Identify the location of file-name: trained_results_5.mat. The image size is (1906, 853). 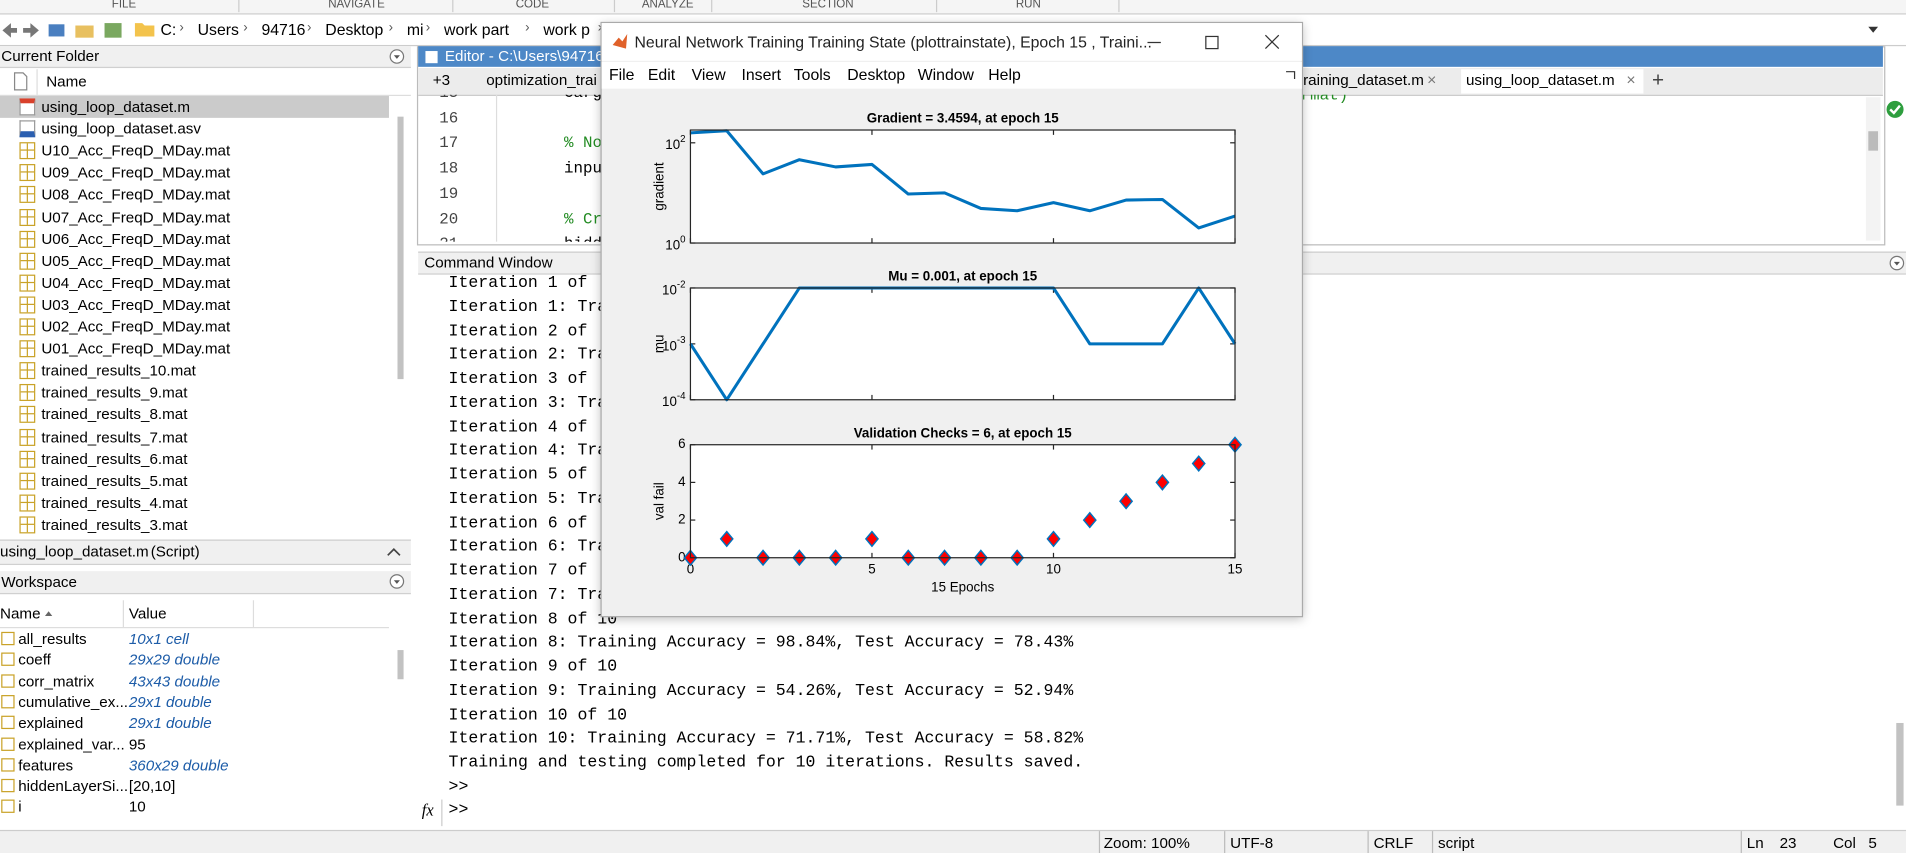
(114, 481).